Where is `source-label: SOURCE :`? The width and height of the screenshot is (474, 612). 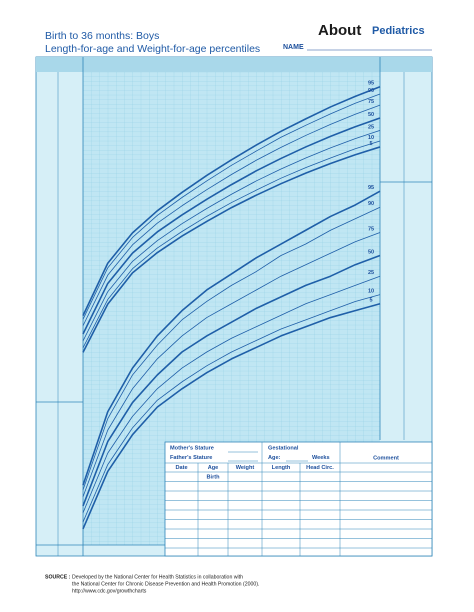 source-label: SOURCE : is located at coordinates (58, 577).